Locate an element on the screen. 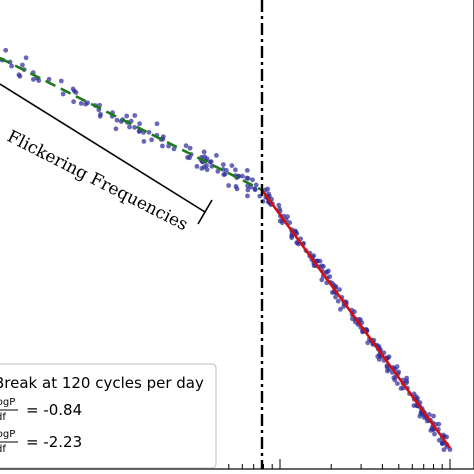 The width and height of the screenshot is (474, 474). legend-box is located at coordinates (108, 416).